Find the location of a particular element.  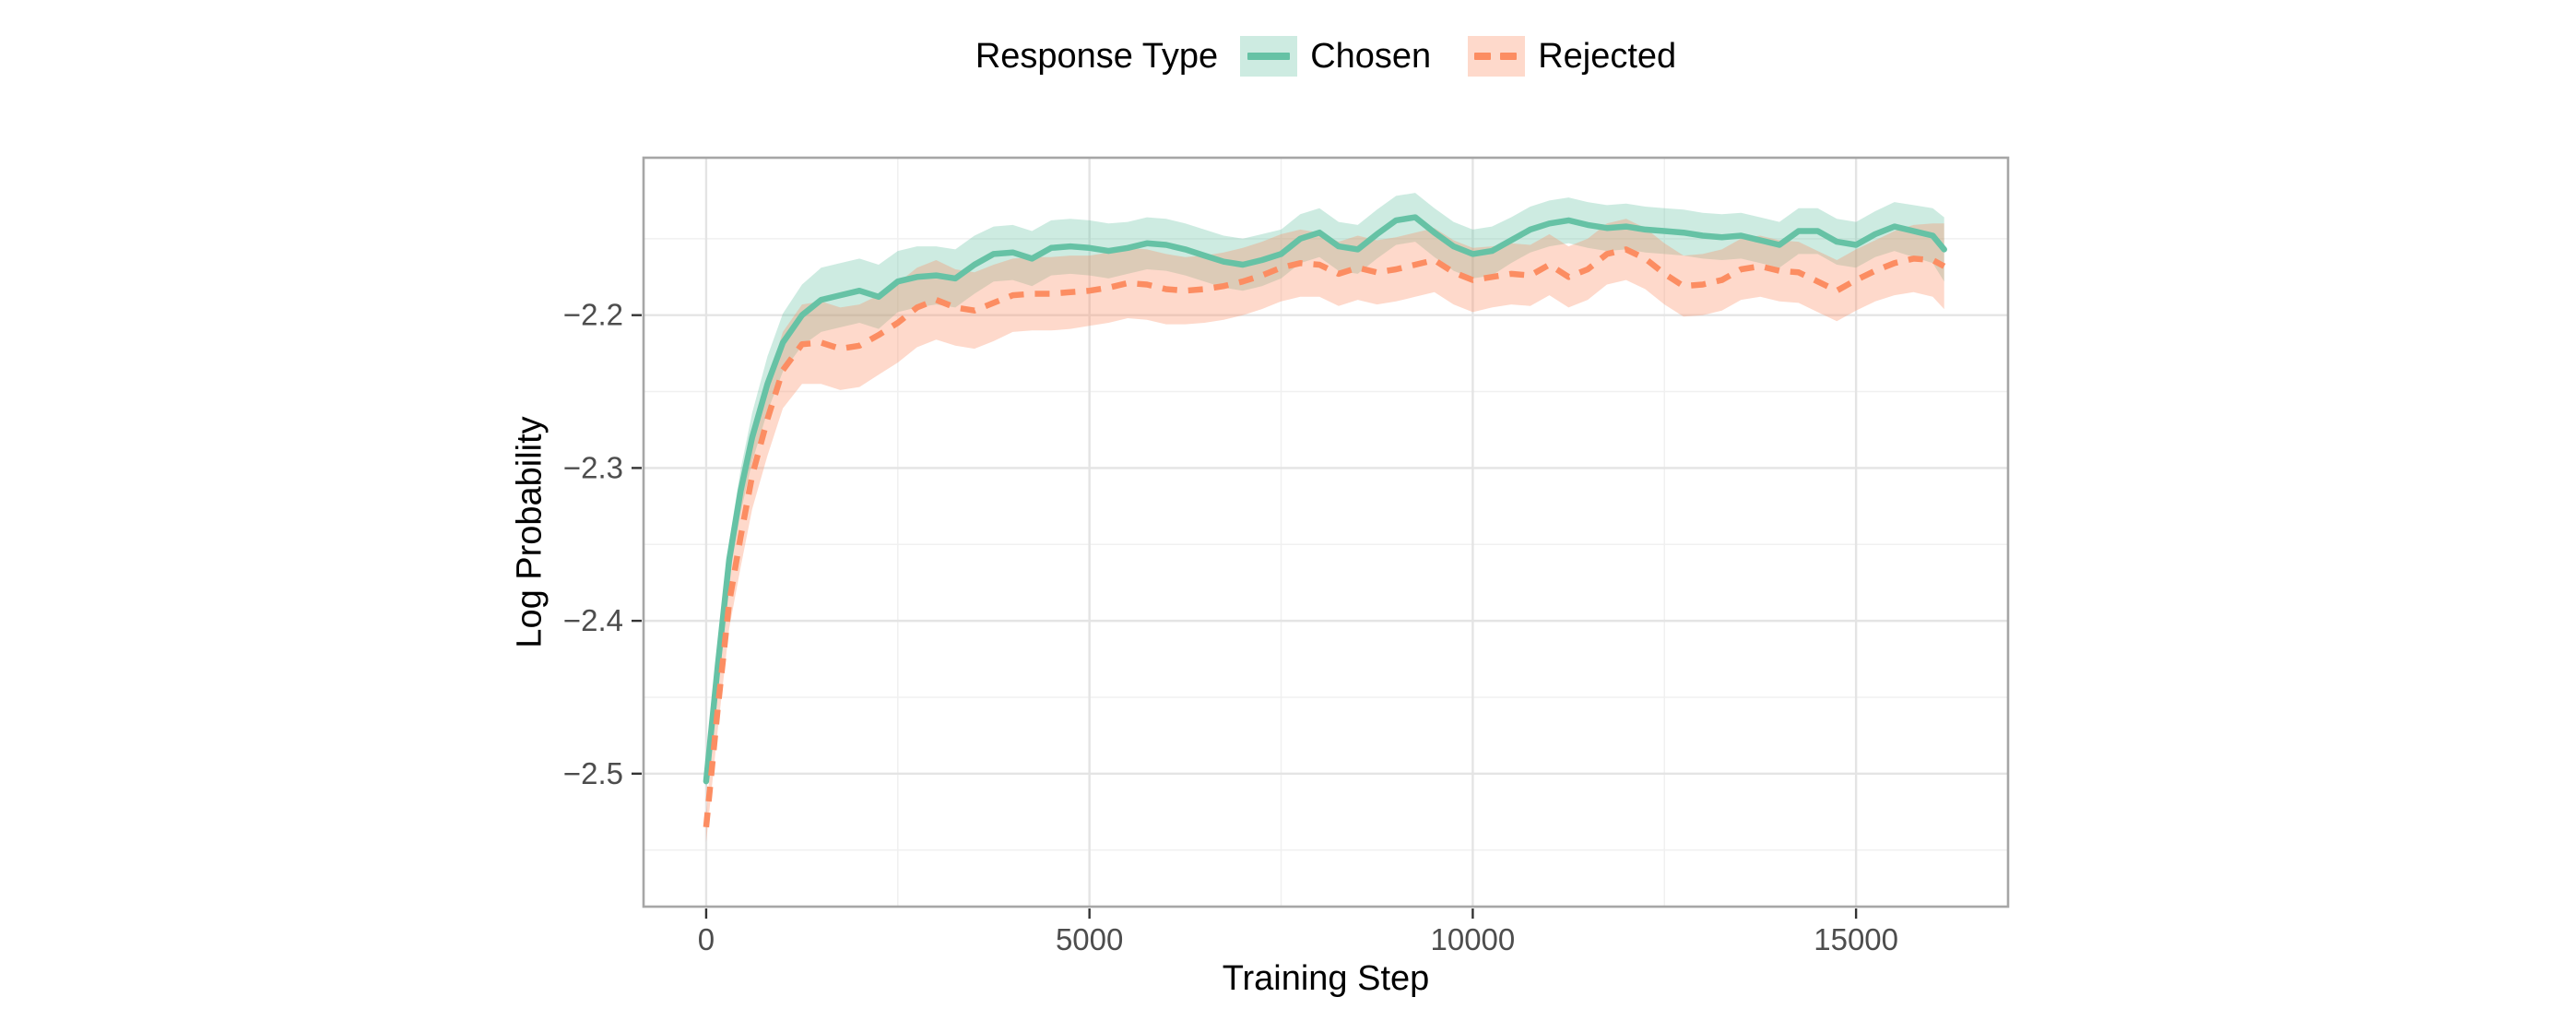

y-tick-label: −2.5 is located at coordinates (593, 773).